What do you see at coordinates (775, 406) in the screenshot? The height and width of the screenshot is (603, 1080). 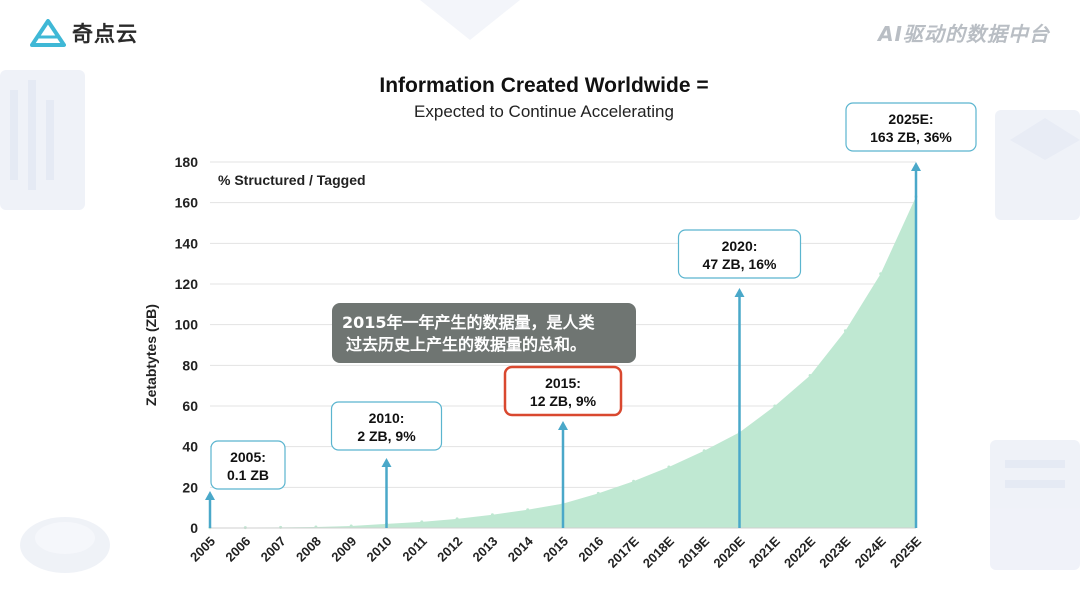 I see `data-point-2021E` at bounding box center [775, 406].